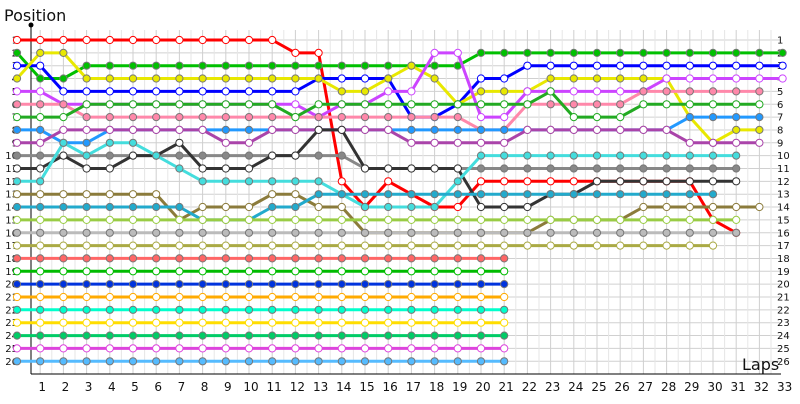 The image size is (800, 404). Describe the element at coordinates (35, 15) in the screenshot. I see `y-axis-title: Position` at that location.